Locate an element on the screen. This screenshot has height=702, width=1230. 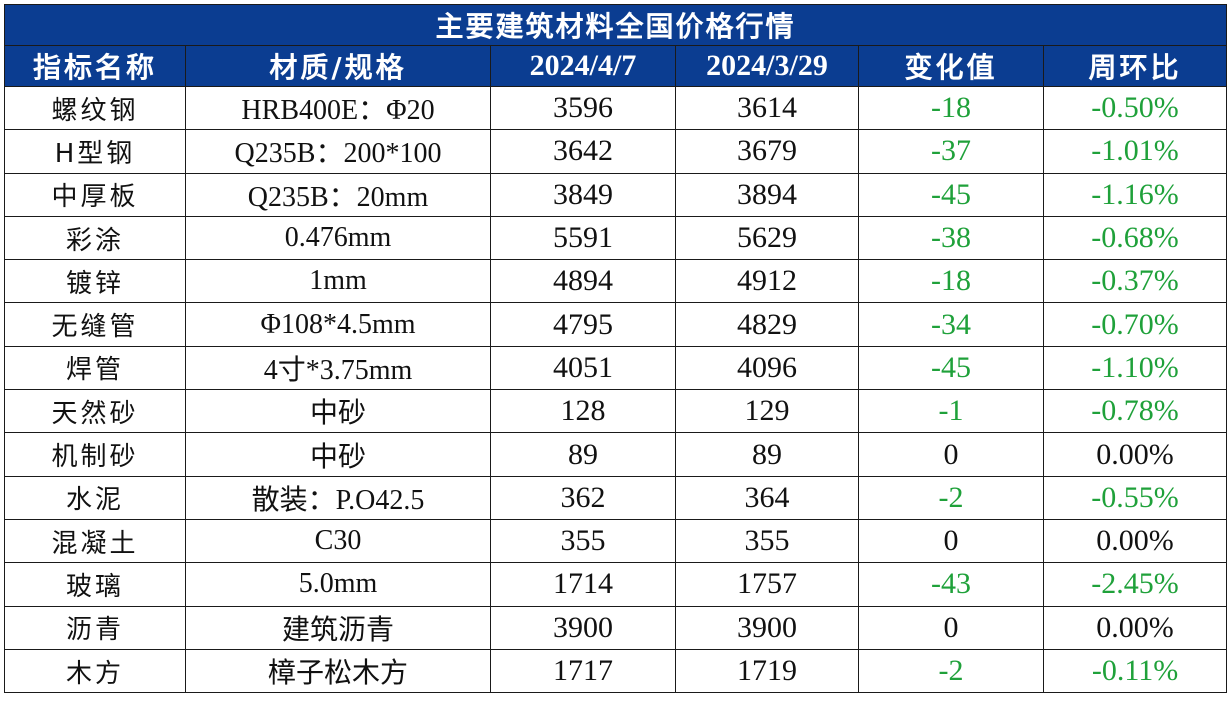
cell-price-previous: 355 is located at coordinates (767, 541).